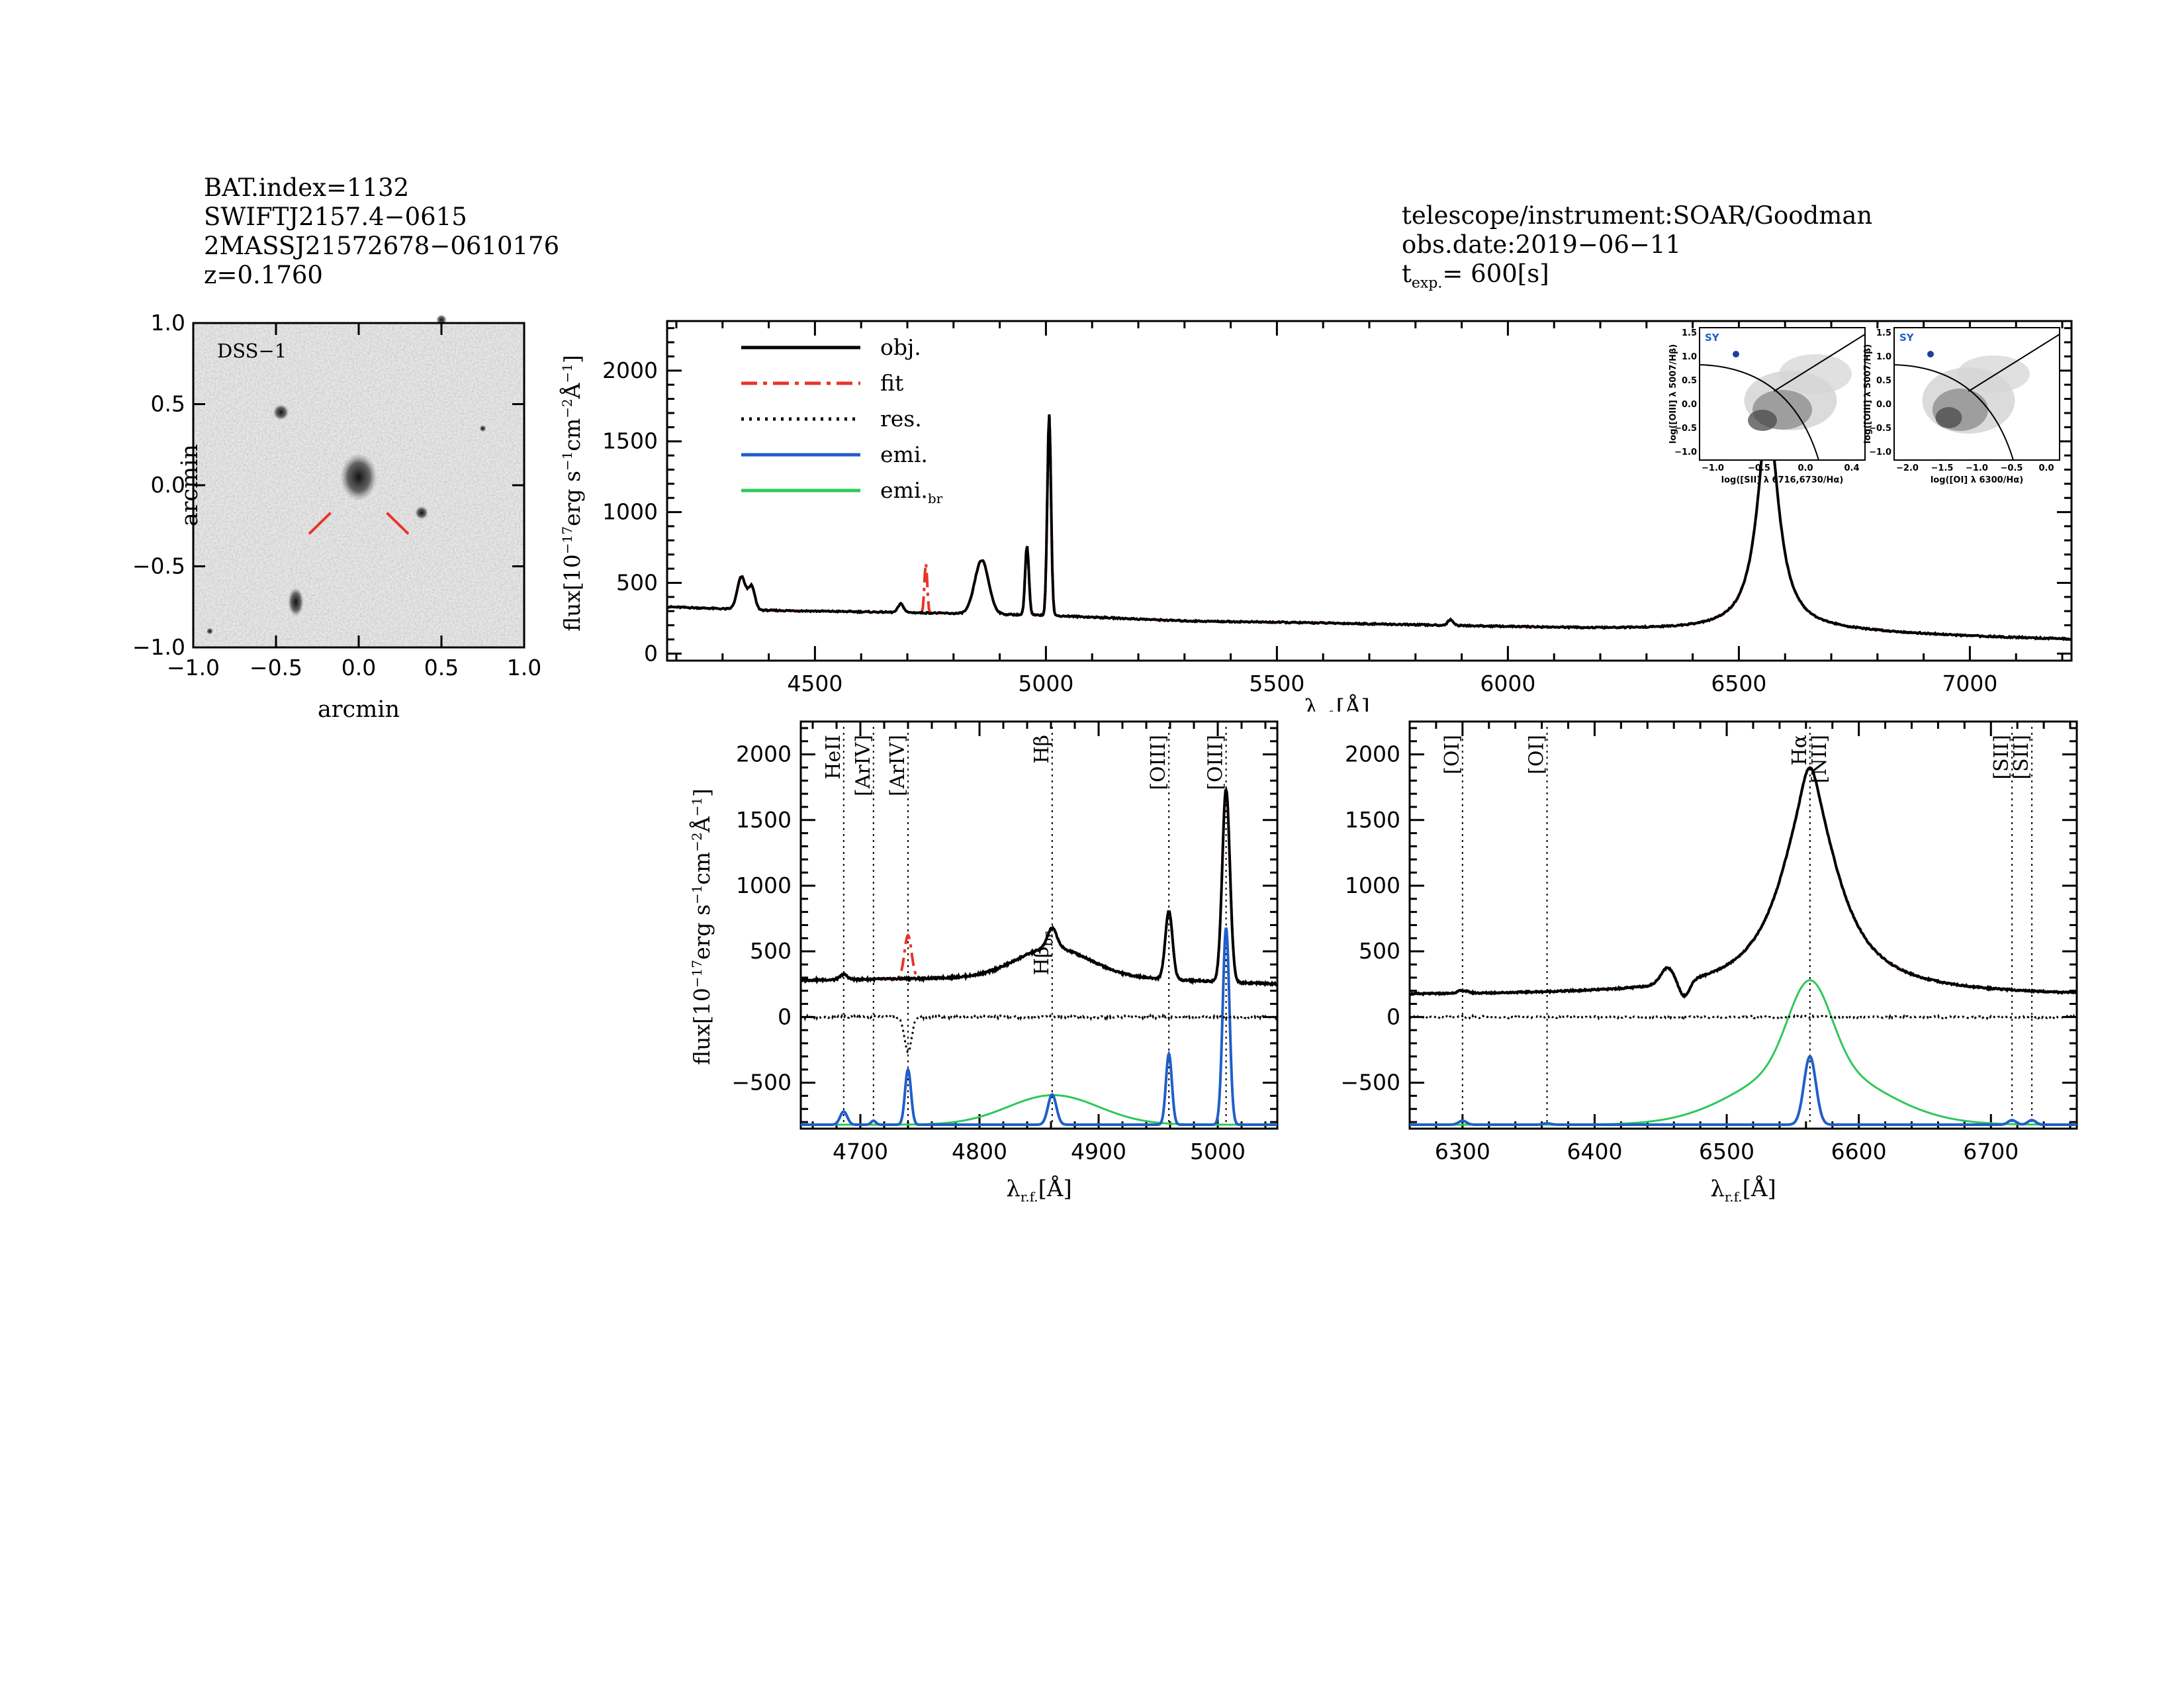 This screenshot has width=2184, height=1688. What do you see at coordinates (1942, 468) in the screenshot?
I see `bpt-xtick: −1.5` at bounding box center [1942, 468].